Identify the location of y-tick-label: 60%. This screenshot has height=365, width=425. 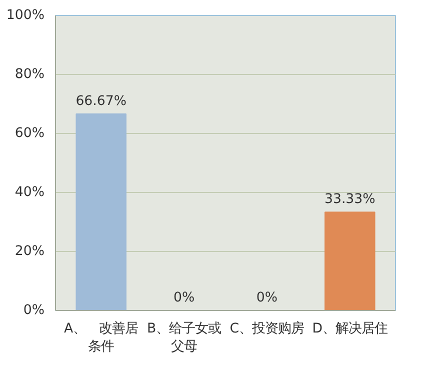
(29, 133).